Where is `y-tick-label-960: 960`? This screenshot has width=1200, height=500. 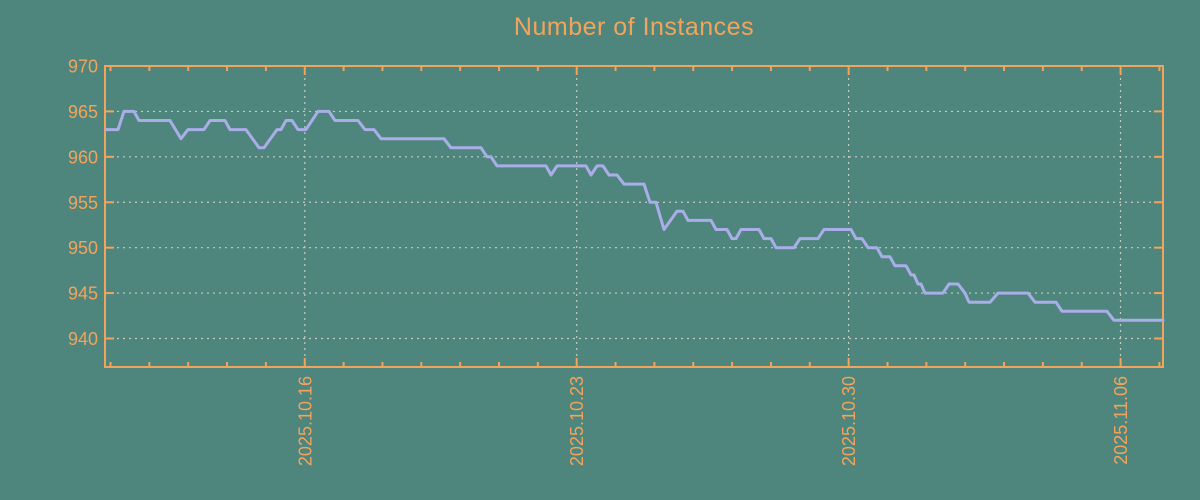
y-tick-label-960: 960 is located at coordinates (83, 157).